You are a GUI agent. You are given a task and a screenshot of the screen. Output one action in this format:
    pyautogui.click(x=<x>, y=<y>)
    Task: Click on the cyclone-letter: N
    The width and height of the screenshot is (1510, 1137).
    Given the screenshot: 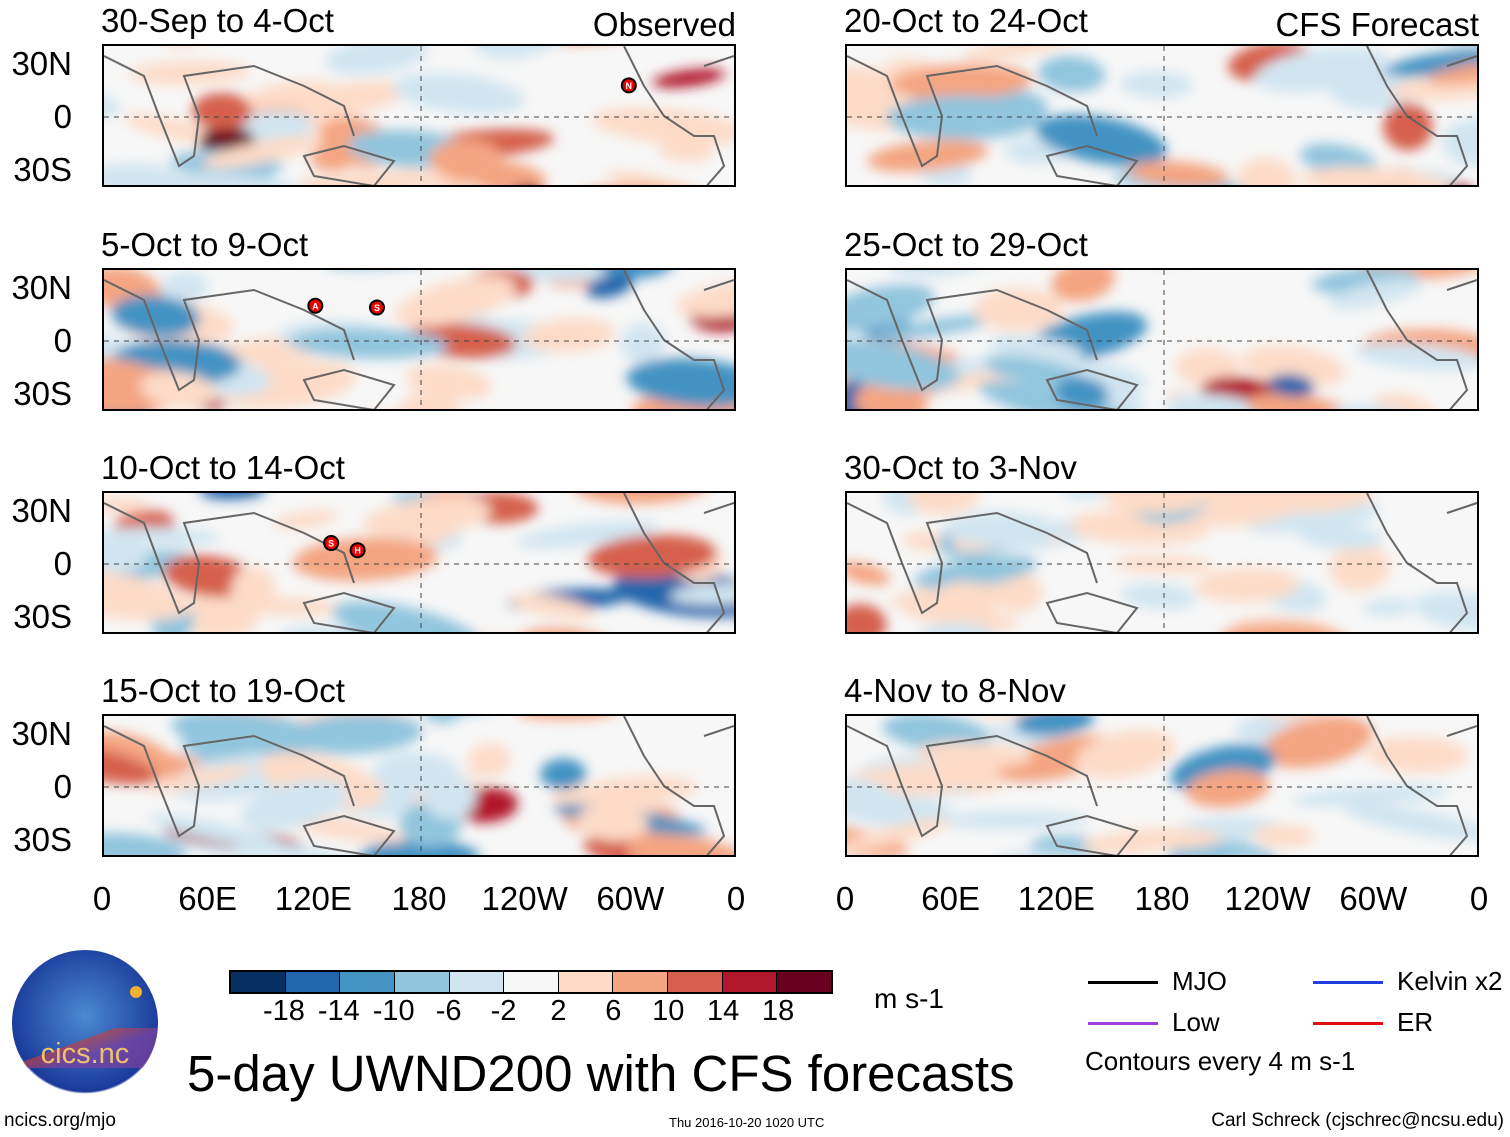 What is the action you would take?
    pyautogui.click(x=629, y=86)
    